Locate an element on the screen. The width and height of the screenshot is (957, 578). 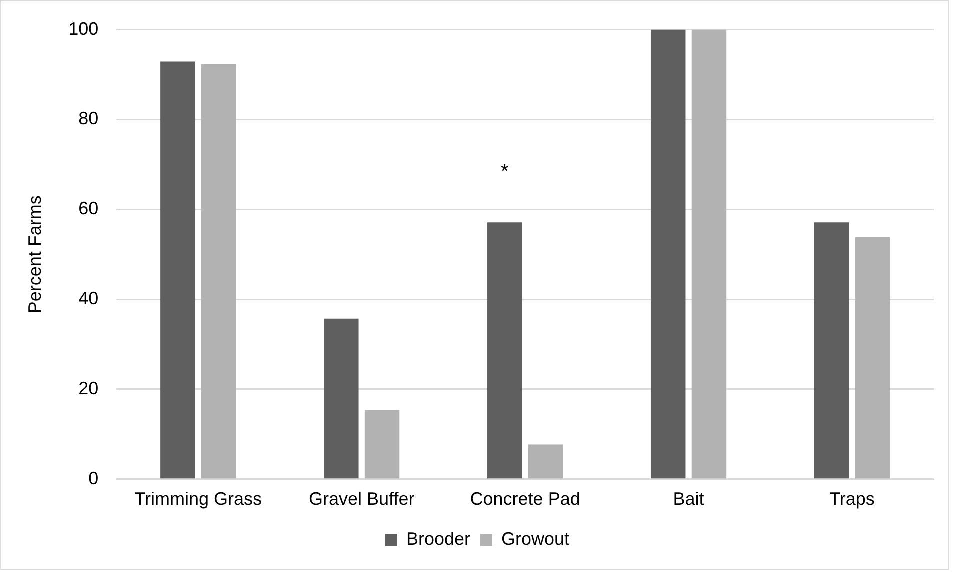
y-tick-label: 60 is located at coordinates (88, 208).